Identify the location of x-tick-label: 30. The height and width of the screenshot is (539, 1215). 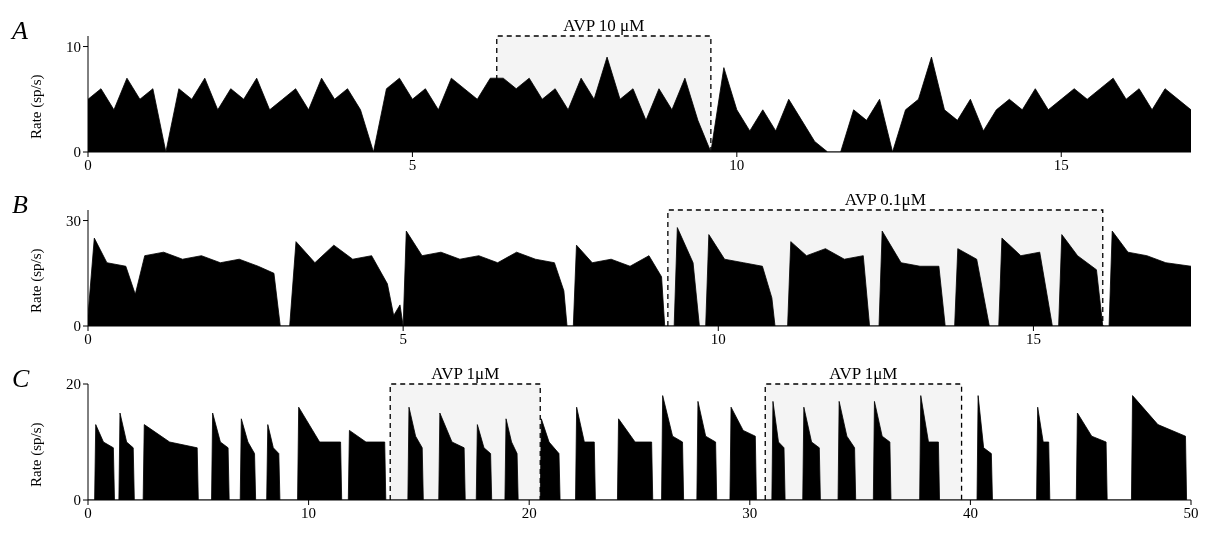
(750, 512).